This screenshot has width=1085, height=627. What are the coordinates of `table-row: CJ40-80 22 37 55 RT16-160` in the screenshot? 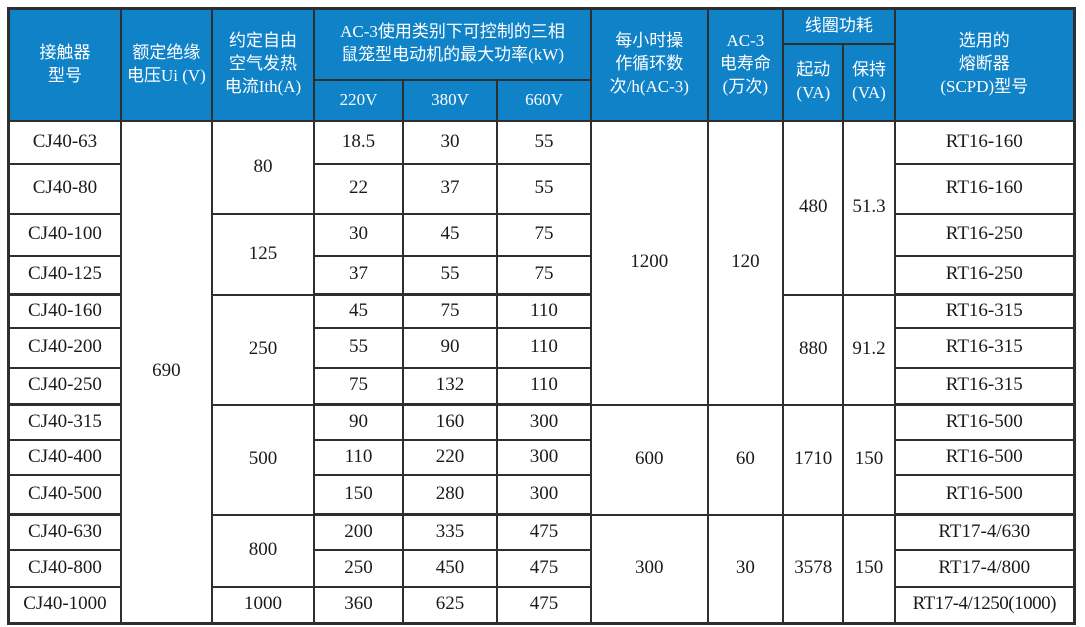 It's located at (541, 188).